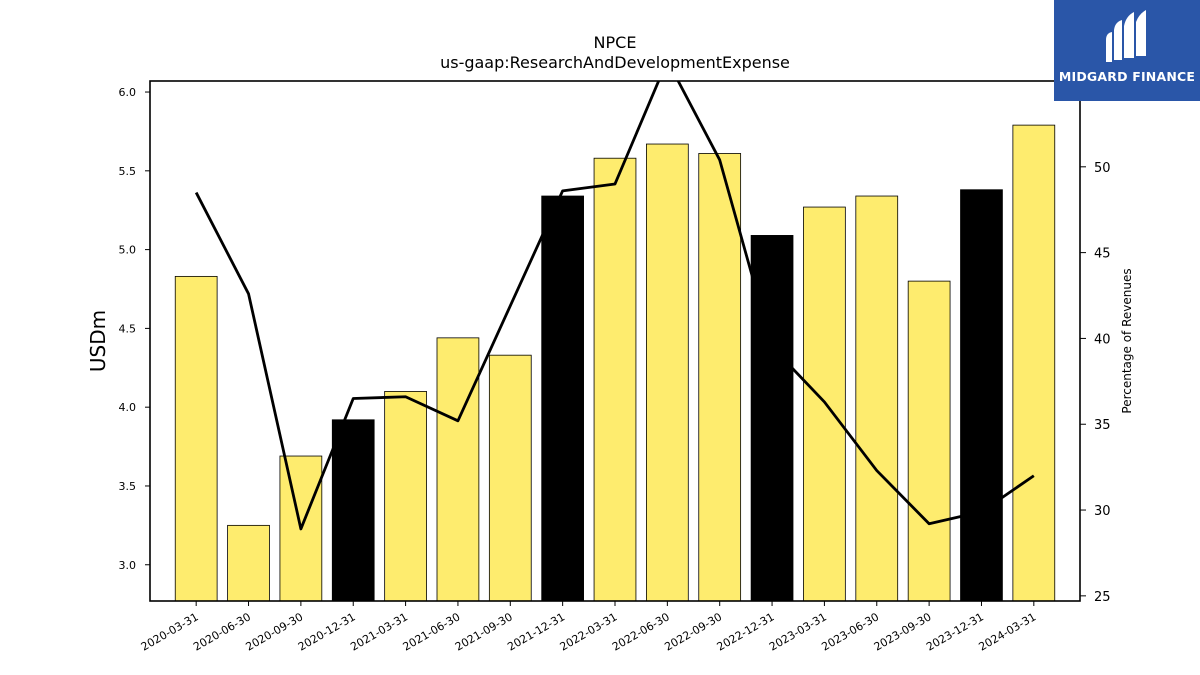 The image size is (1200, 675). I want to click on y-tick-label: 3.5, so click(128, 486).